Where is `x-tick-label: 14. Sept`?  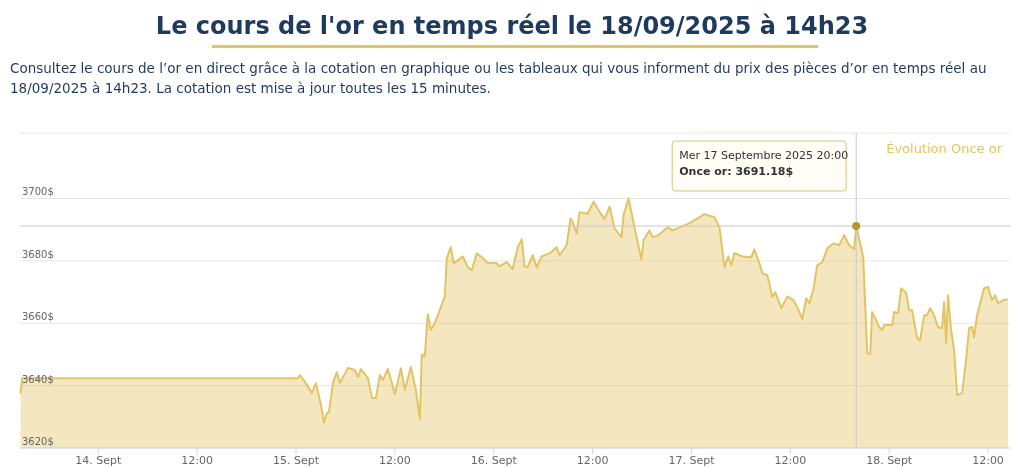
x-tick-label: 14. Sept is located at coordinates (98, 460).